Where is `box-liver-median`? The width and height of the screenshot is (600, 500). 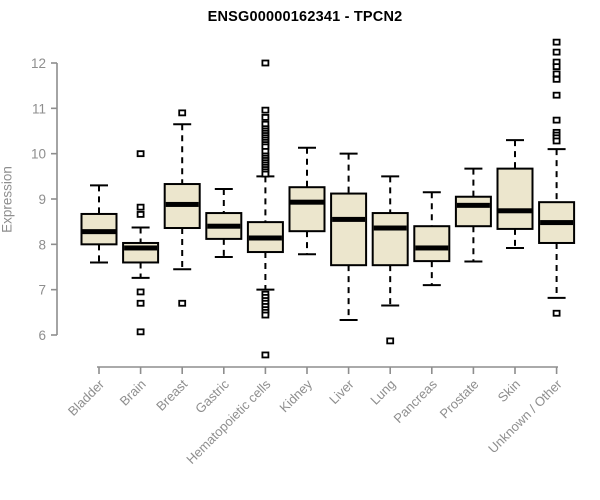 box-liver-median is located at coordinates (349, 219).